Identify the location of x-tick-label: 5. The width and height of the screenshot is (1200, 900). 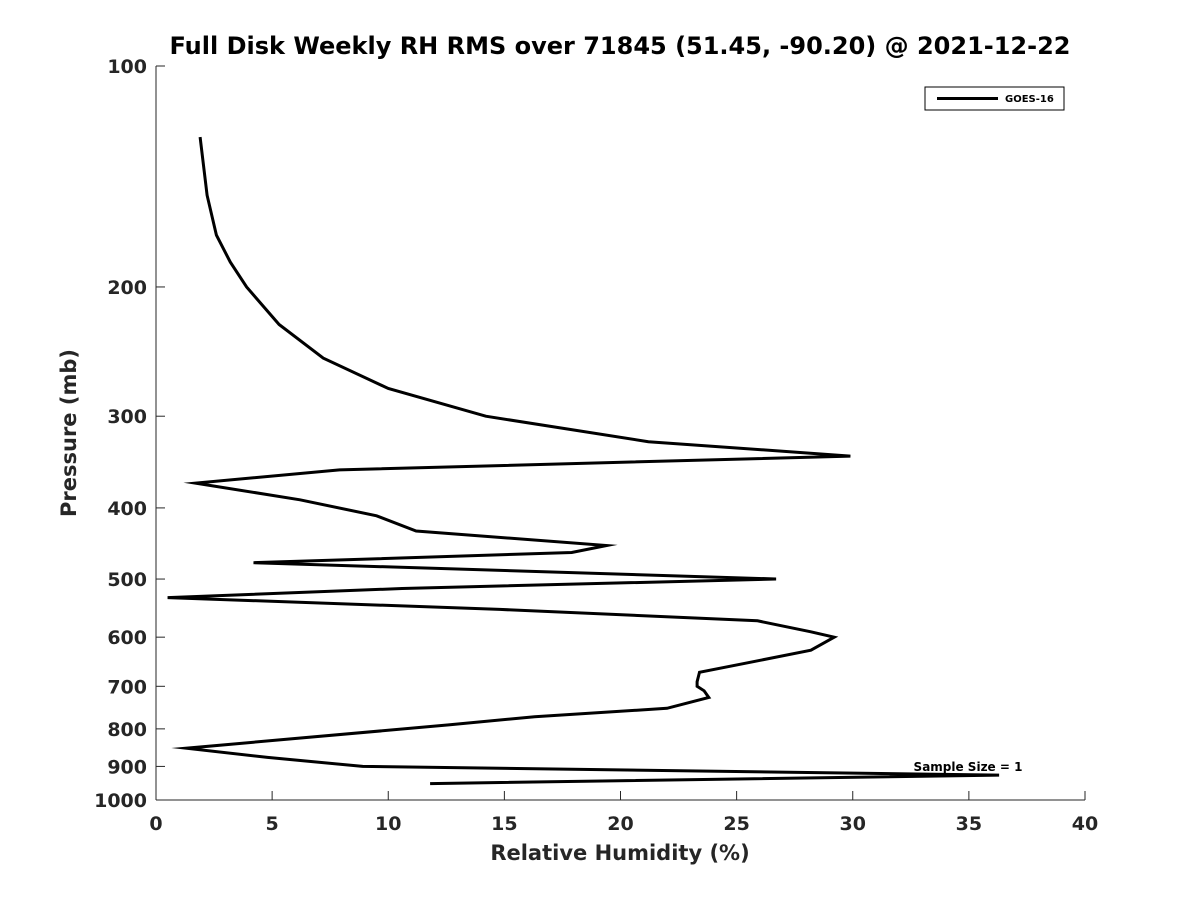
(272, 824).